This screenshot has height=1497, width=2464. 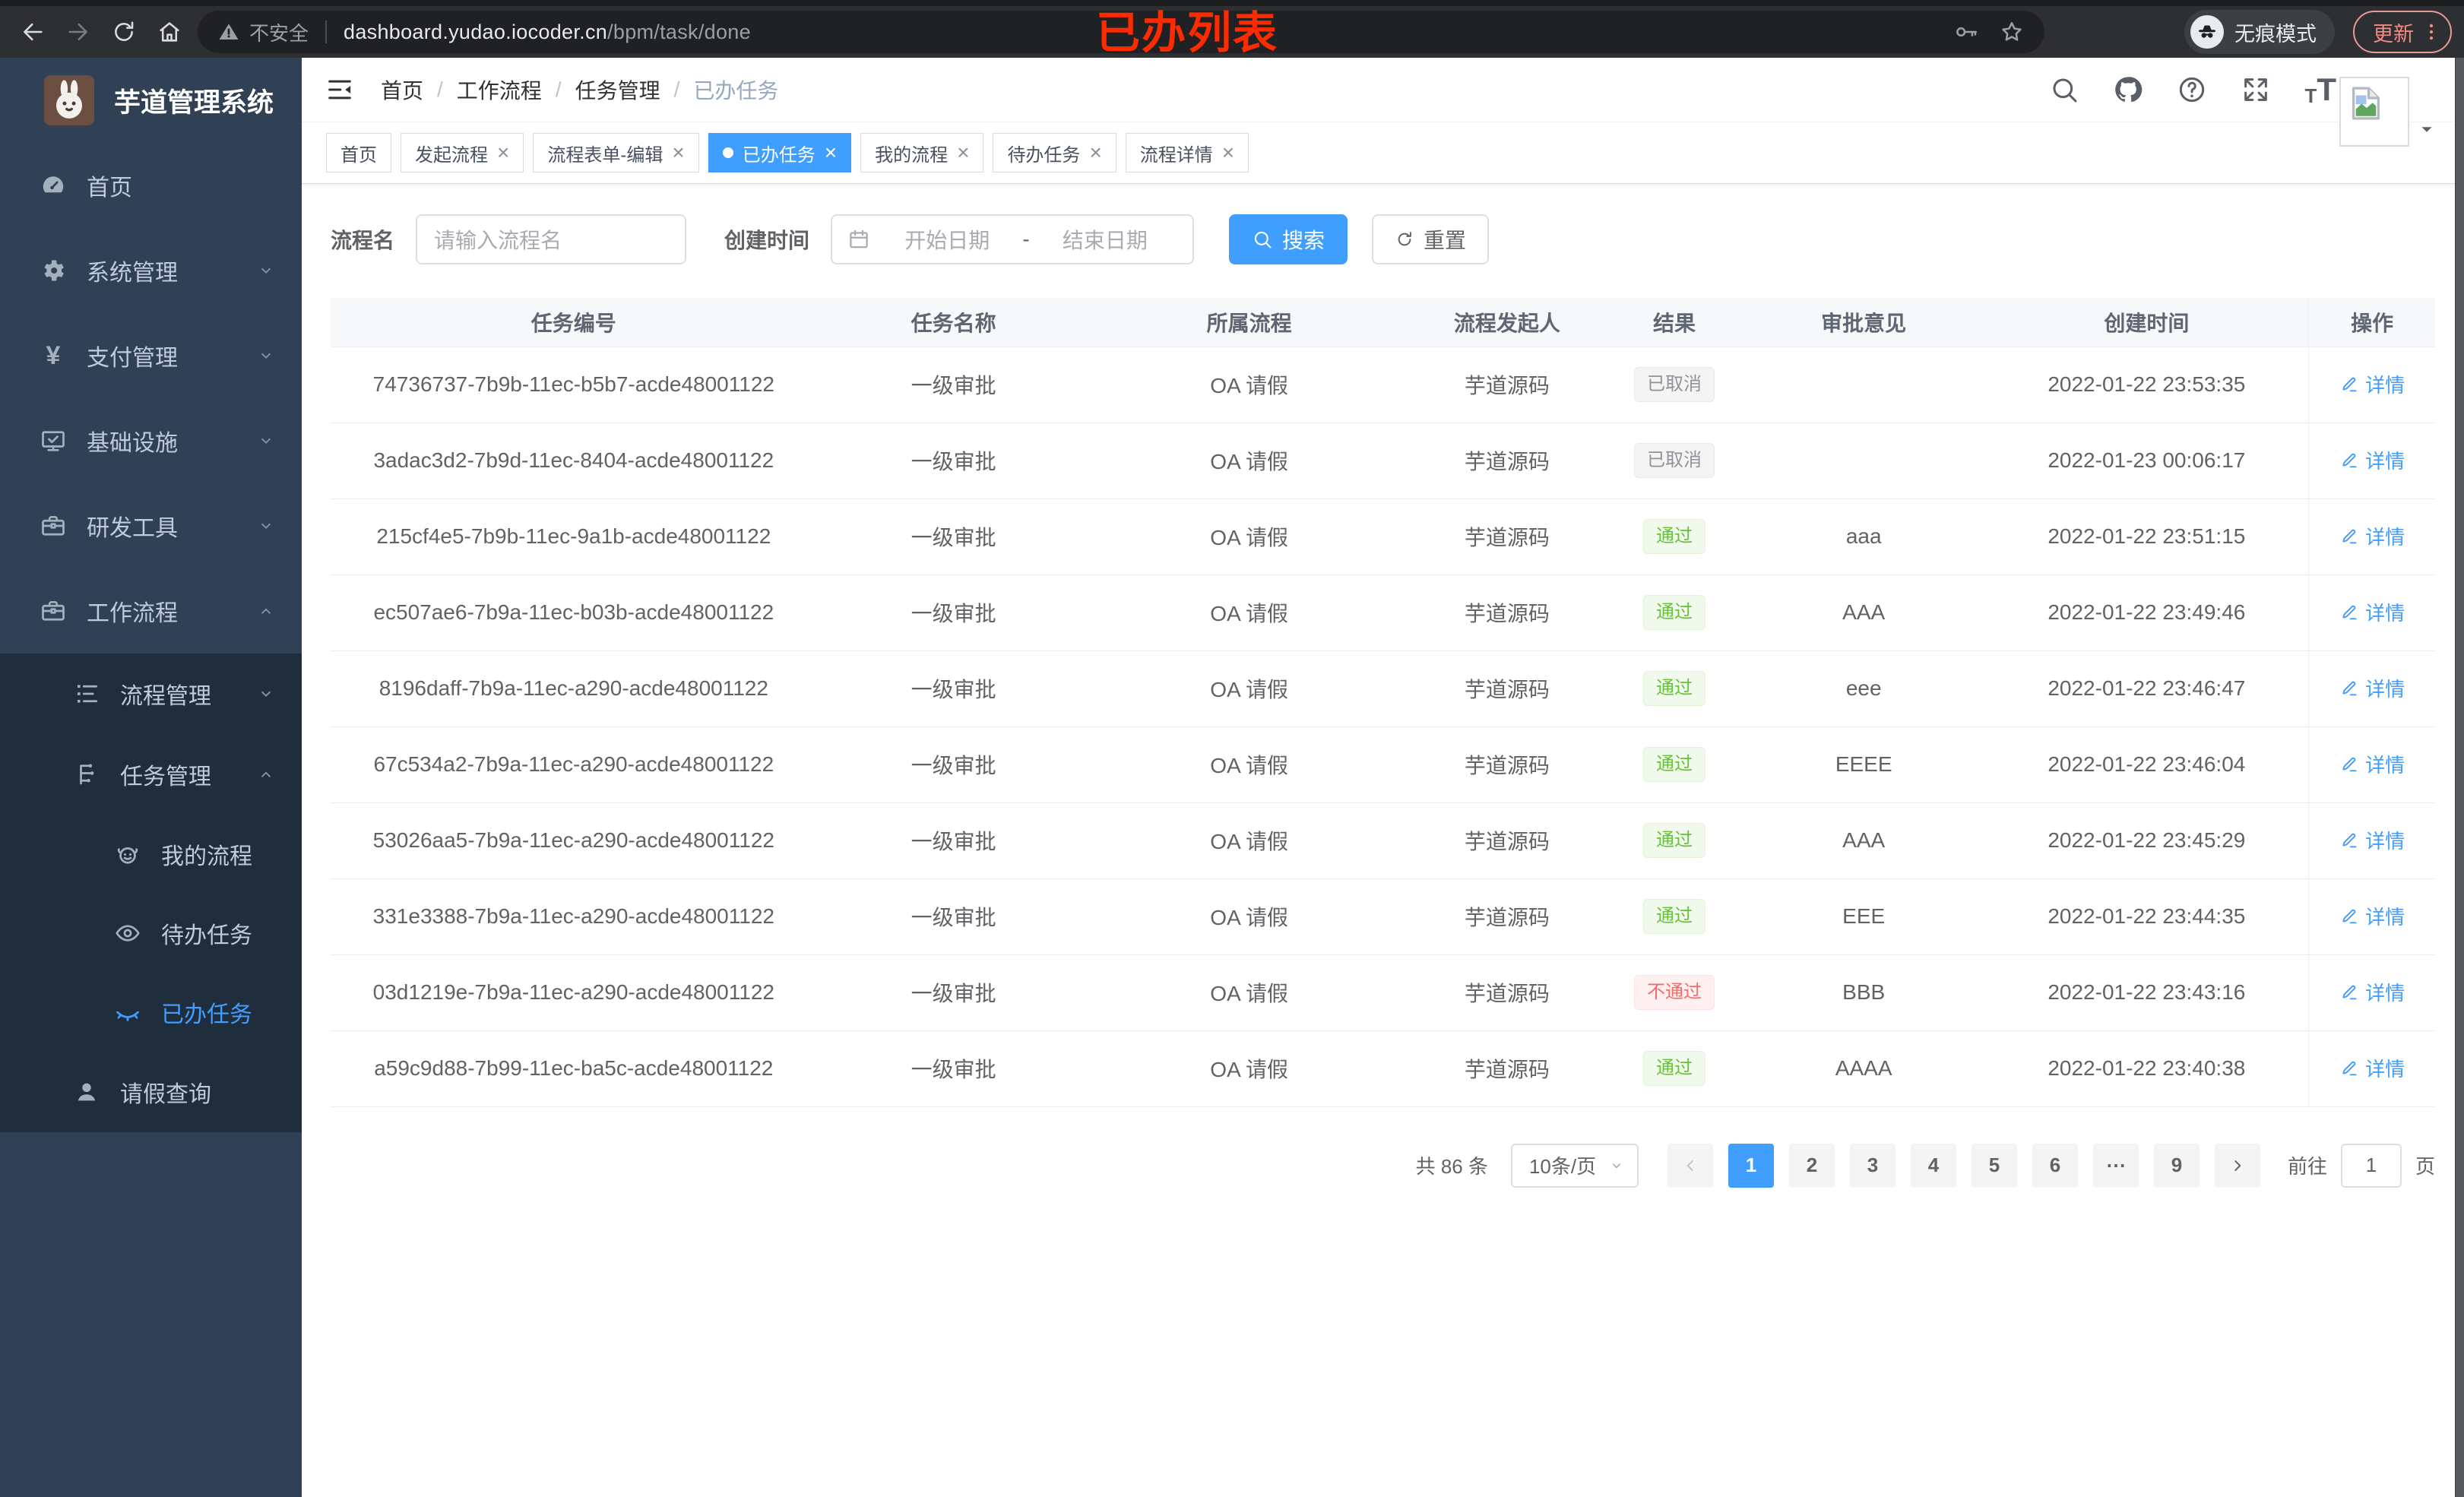 I want to click on tab-item-0: 首页, so click(x=358, y=152).